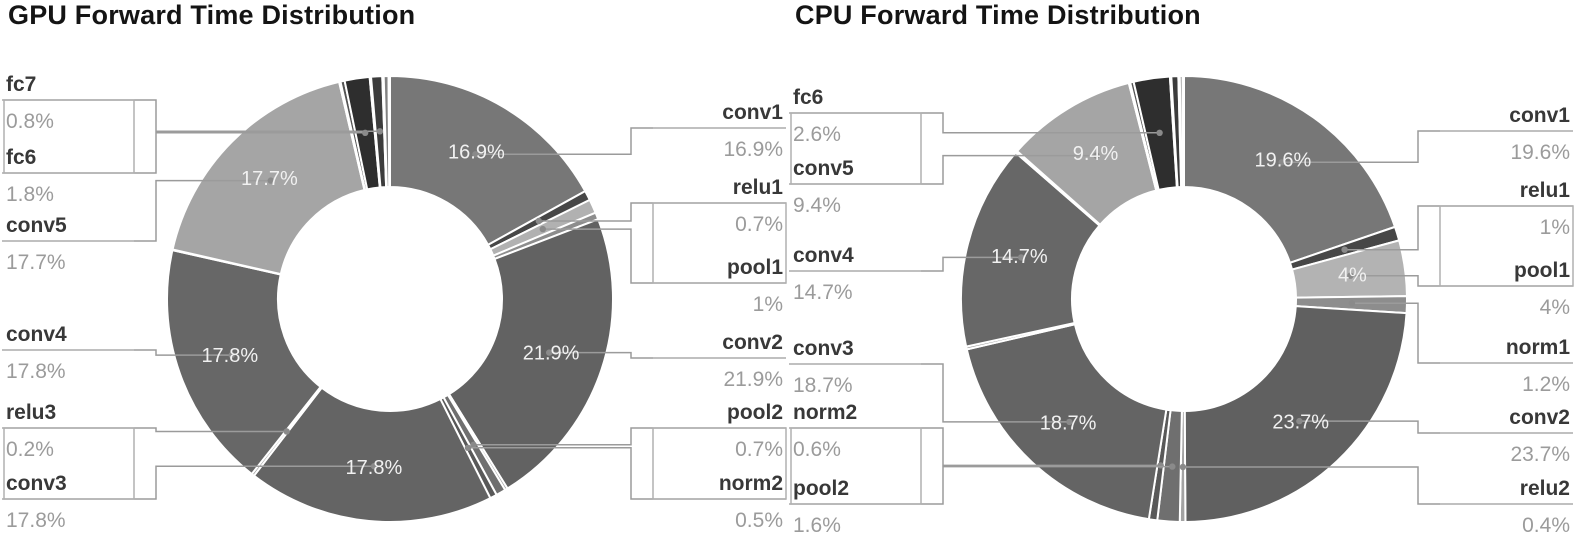  I want to click on callout-name-conv2: conv2, so click(1539, 417).